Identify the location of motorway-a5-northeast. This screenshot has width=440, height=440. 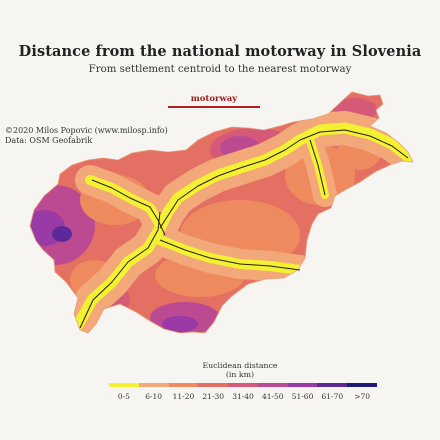
(354, 144).